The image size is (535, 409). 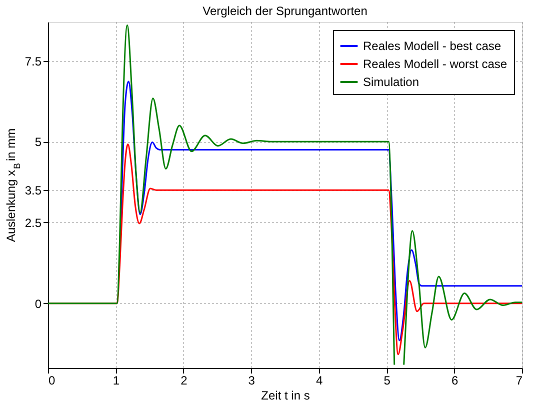 What do you see at coordinates (320, 381) in the screenshot?
I see `x-tick-label: 4` at bounding box center [320, 381].